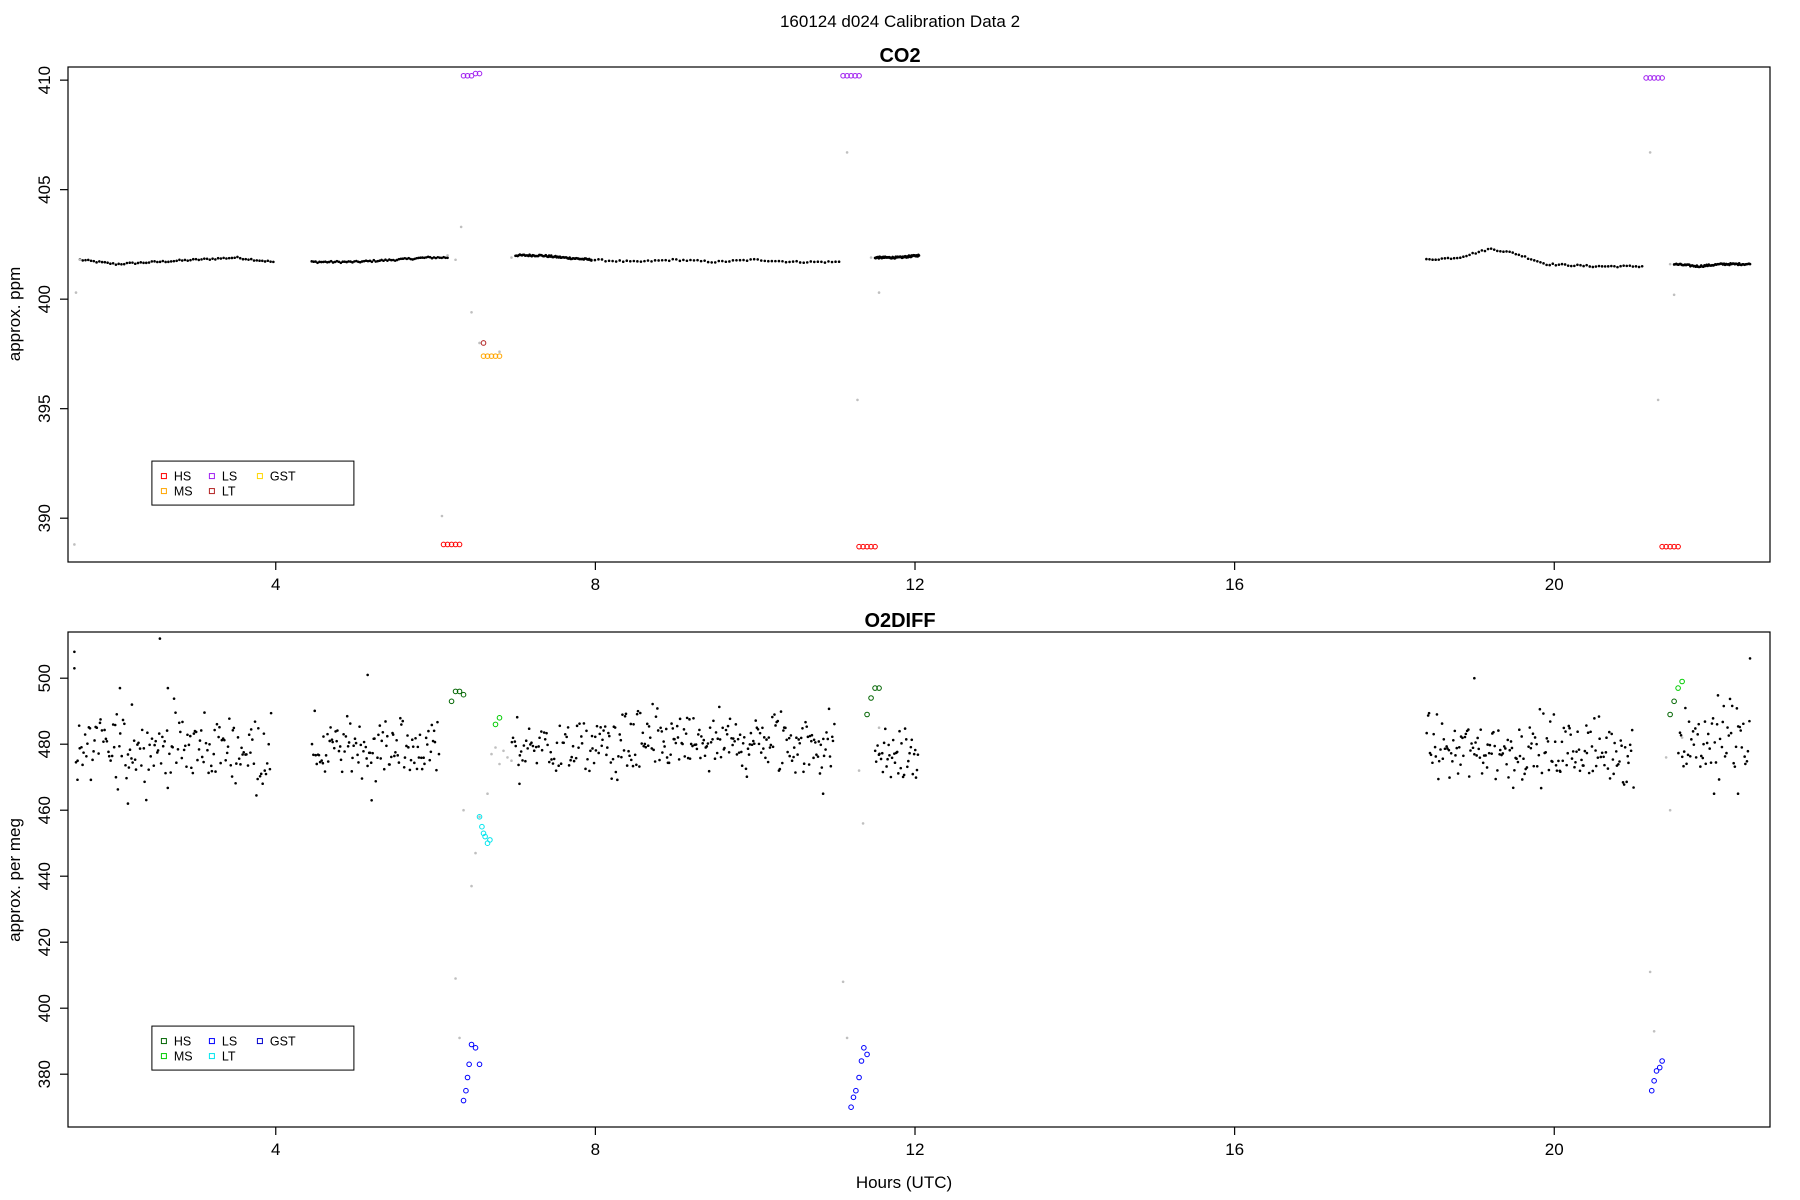 The width and height of the screenshot is (1800, 1200). I want to click on co2-hs-point, so click(455, 544).